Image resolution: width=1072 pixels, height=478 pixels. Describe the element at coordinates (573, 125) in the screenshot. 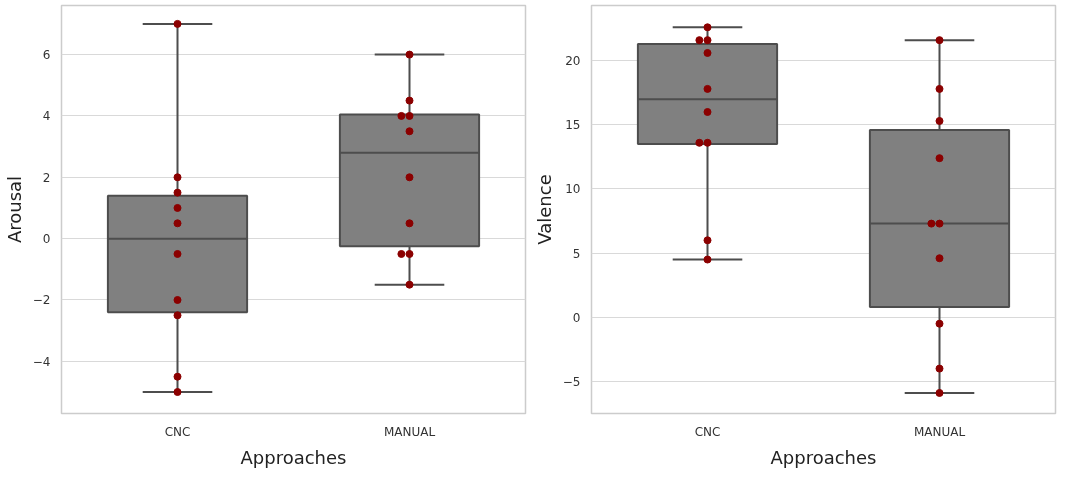

I see `y-tick-label: 15` at that location.